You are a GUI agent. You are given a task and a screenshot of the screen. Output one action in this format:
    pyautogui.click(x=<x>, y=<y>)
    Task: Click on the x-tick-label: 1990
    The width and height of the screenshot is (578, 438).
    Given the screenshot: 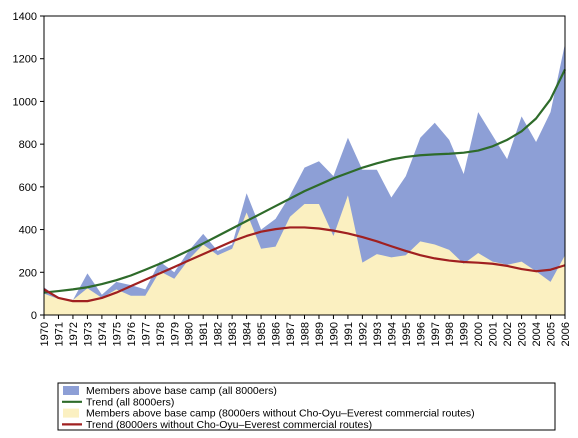 What is the action you would take?
    pyautogui.click(x=334, y=334)
    